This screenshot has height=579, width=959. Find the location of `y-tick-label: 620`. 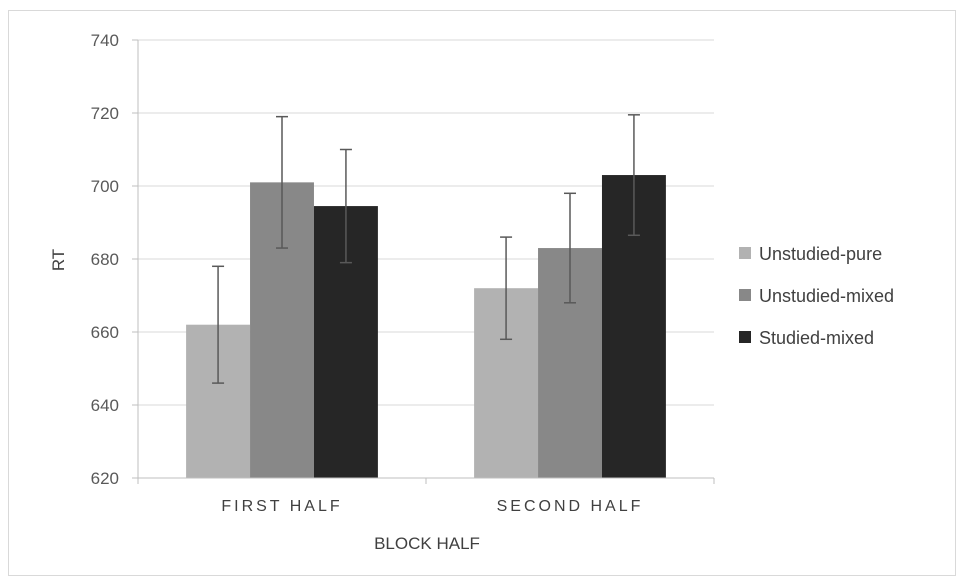

y-tick-label: 620 is located at coordinates (105, 478).